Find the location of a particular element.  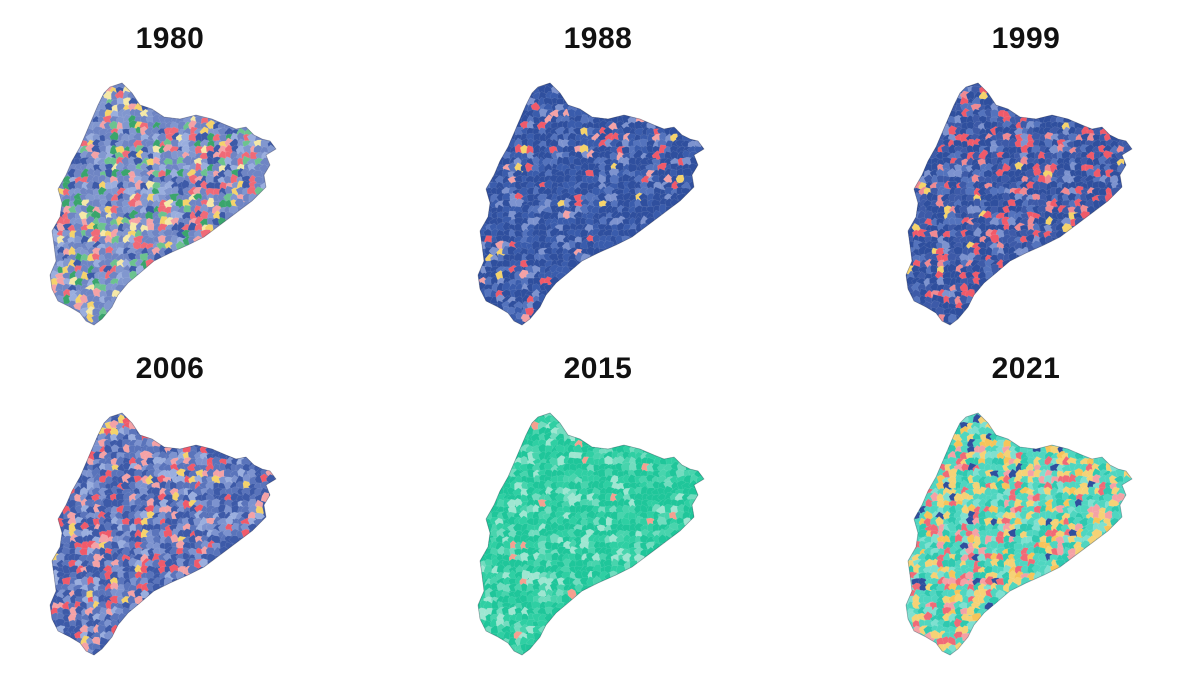

map-title: 1988 is located at coordinates (598, 38).